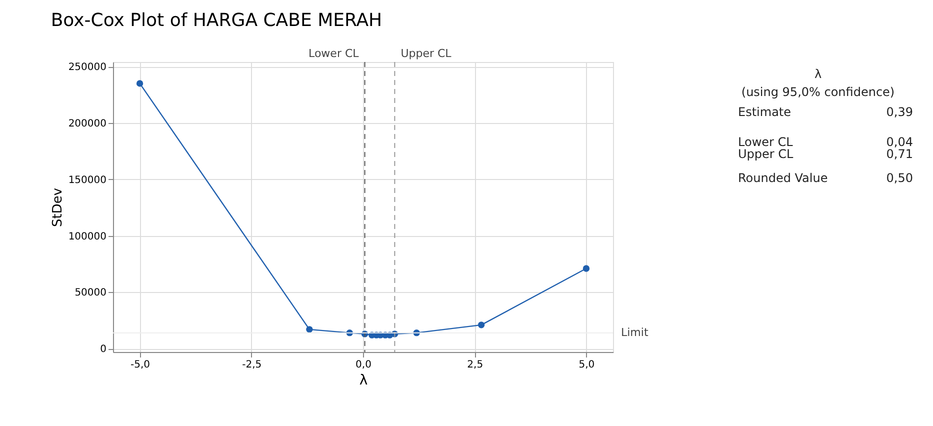  Describe the element at coordinates (216, 20) in the screenshot. I see `chart-title: Box-Cox Plot of HARGA CABE MERAH` at that location.